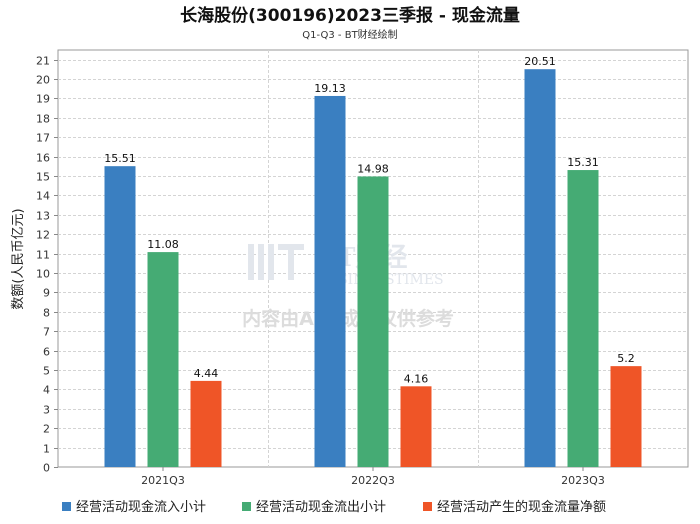 This screenshot has width=700, height=524. What do you see at coordinates (43, 99) in the screenshot?
I see `y-tick-label: 19` at bounding box center [43, 99].